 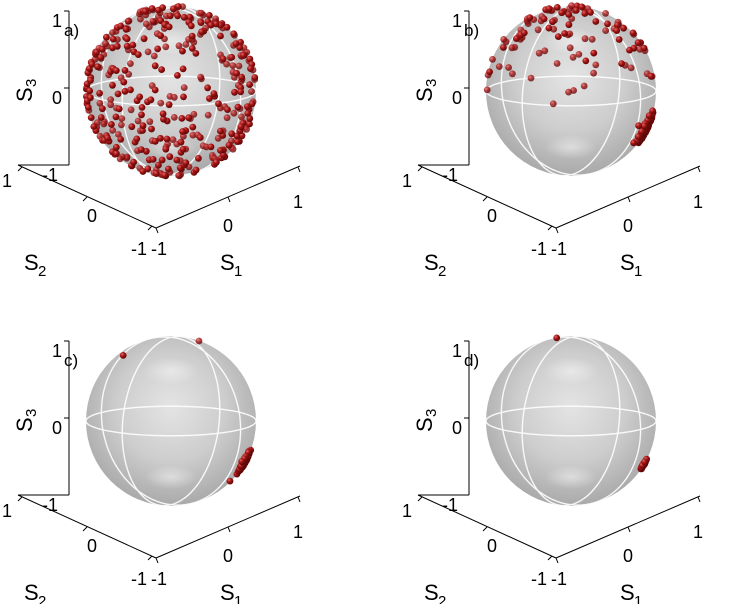 I want to click on sphere-grid, so click(x=571, y=421).